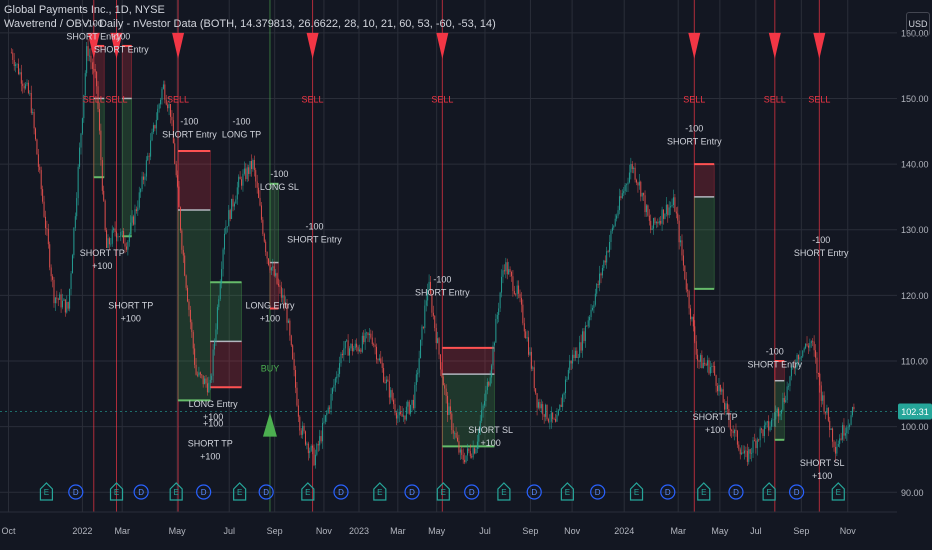 The width and height of the screenshot is (932, 550). I want to click on x-tick-label: Jul, so click(756, 531).